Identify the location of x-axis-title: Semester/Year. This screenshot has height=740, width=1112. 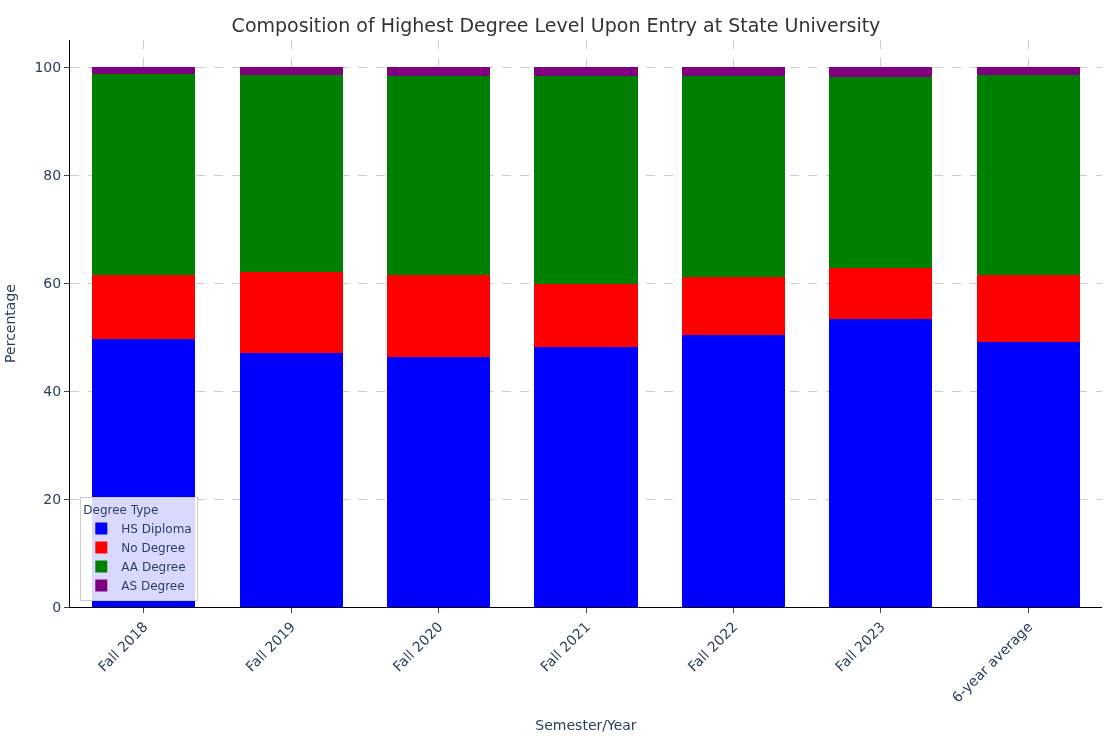
(586, 724).